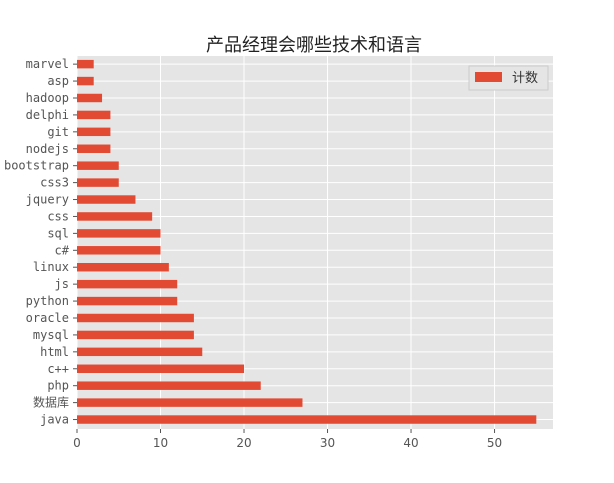  What do you see at coordinates (62, 284) in the screenshot?
I see `y-tick-label: js` at bounding box center [62, 284].